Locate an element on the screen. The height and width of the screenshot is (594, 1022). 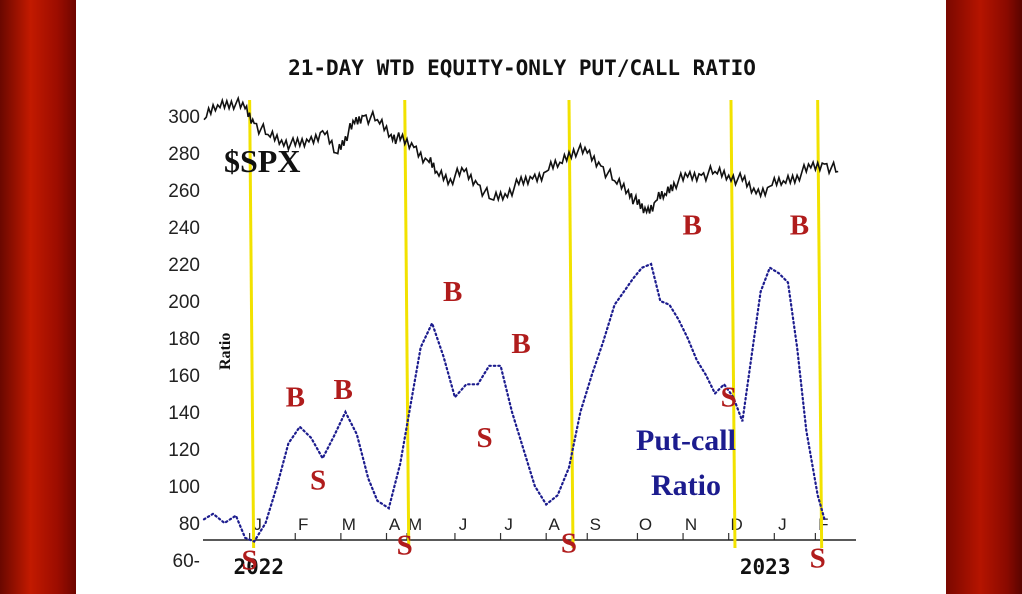
x-tick-label: D is located at coordinates (737, 524).